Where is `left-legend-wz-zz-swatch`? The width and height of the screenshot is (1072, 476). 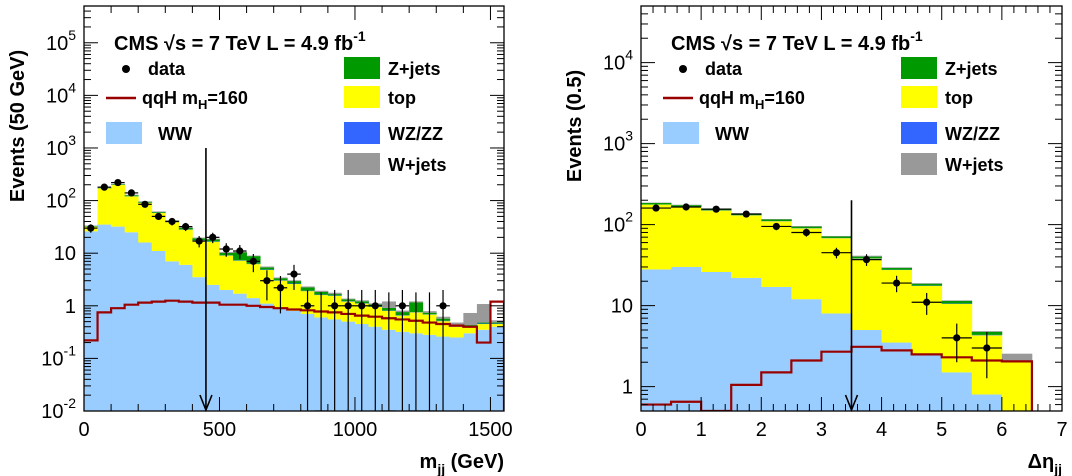
left-legend-wz-zz-swatch is located at coordinates (362, 133).